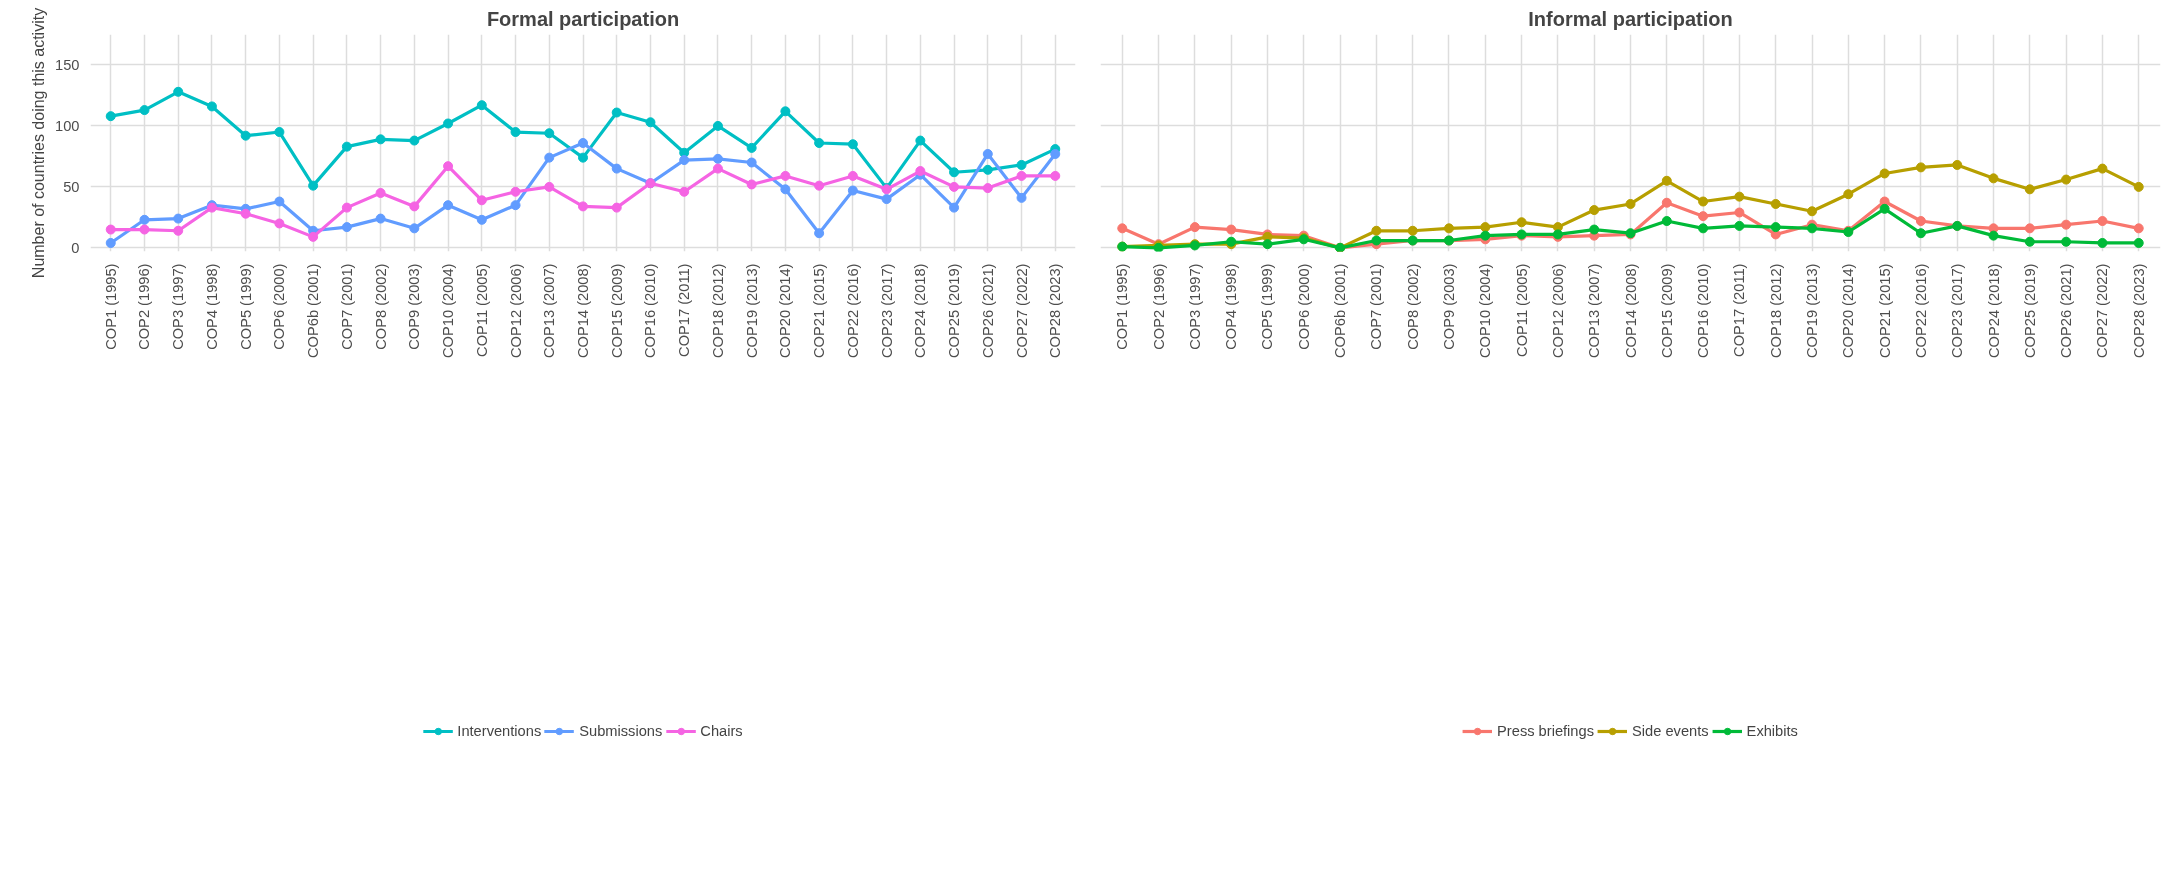  Describe the element at coordinates (583, 18) in the screenshot. I see `chart-title: Formal participation` at that location.